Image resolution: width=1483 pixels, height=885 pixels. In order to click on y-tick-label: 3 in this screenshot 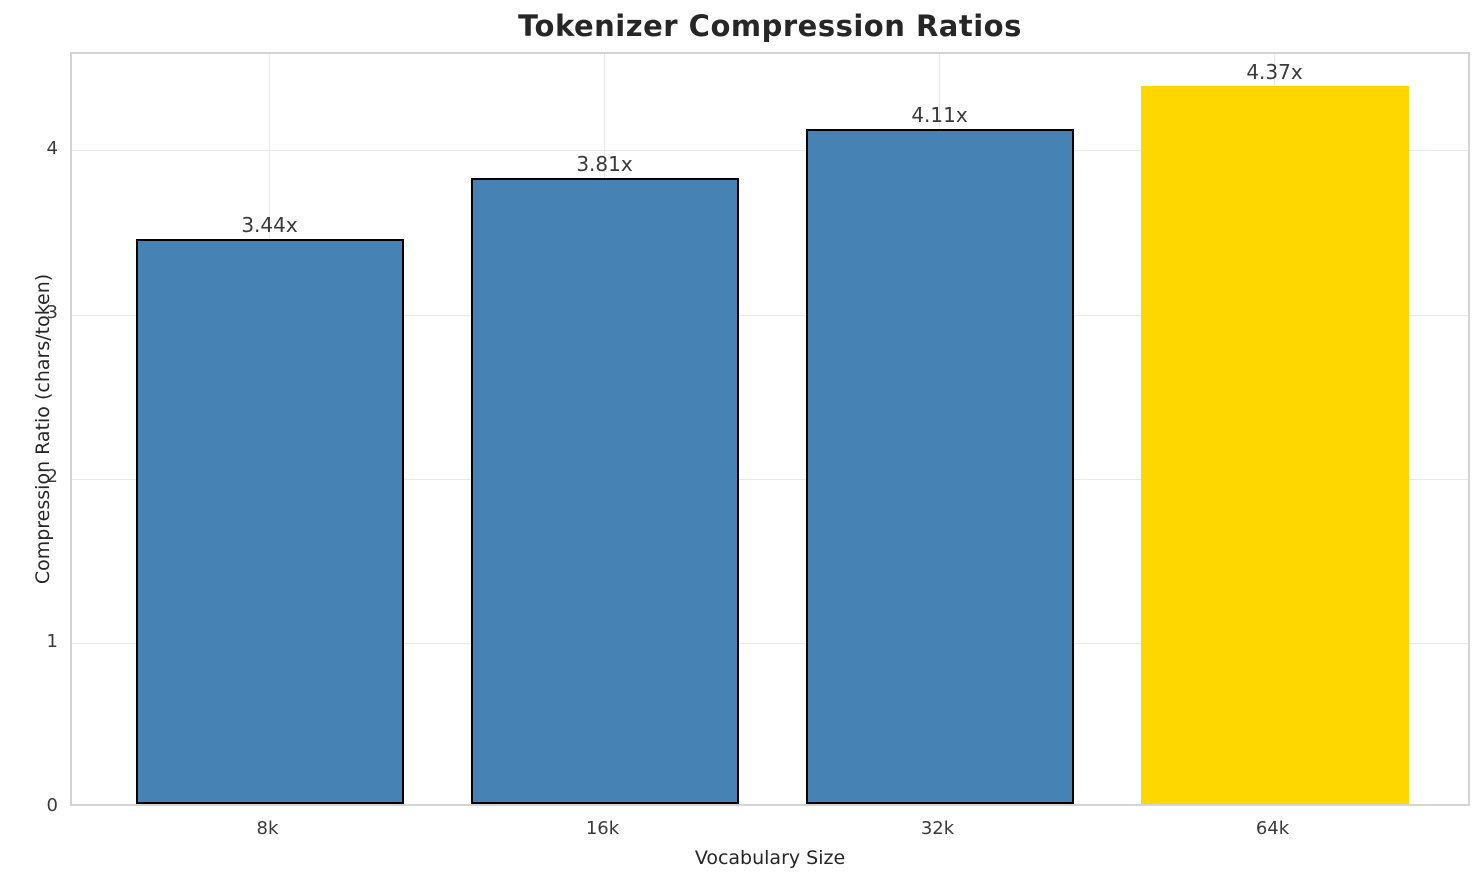, I will do `click(52, 313)`.